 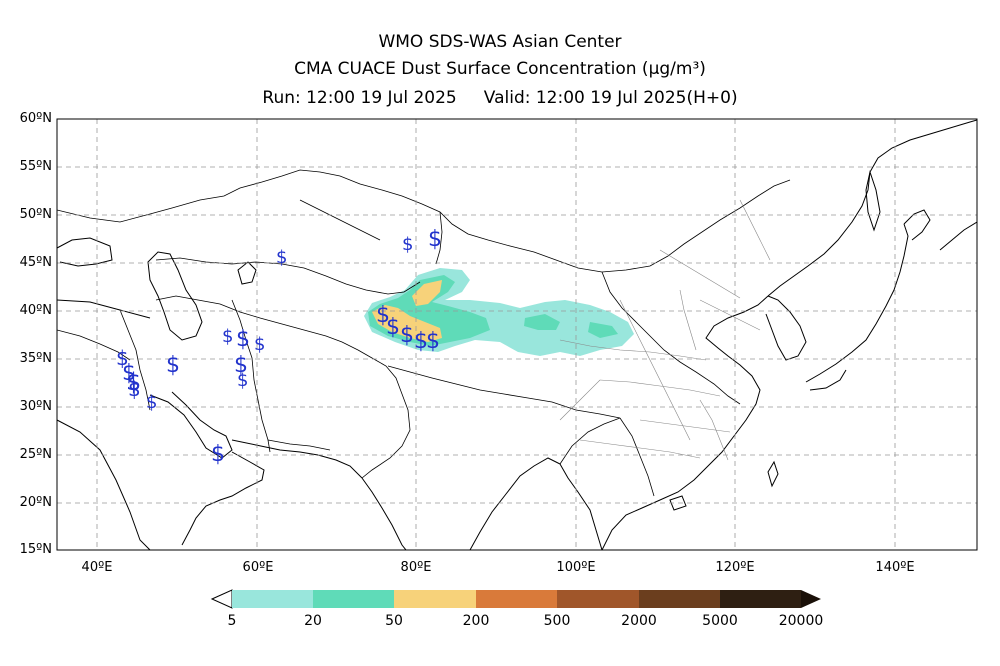 I want to click on lon-label-40: 40ºE, so click(x=97, y=567).